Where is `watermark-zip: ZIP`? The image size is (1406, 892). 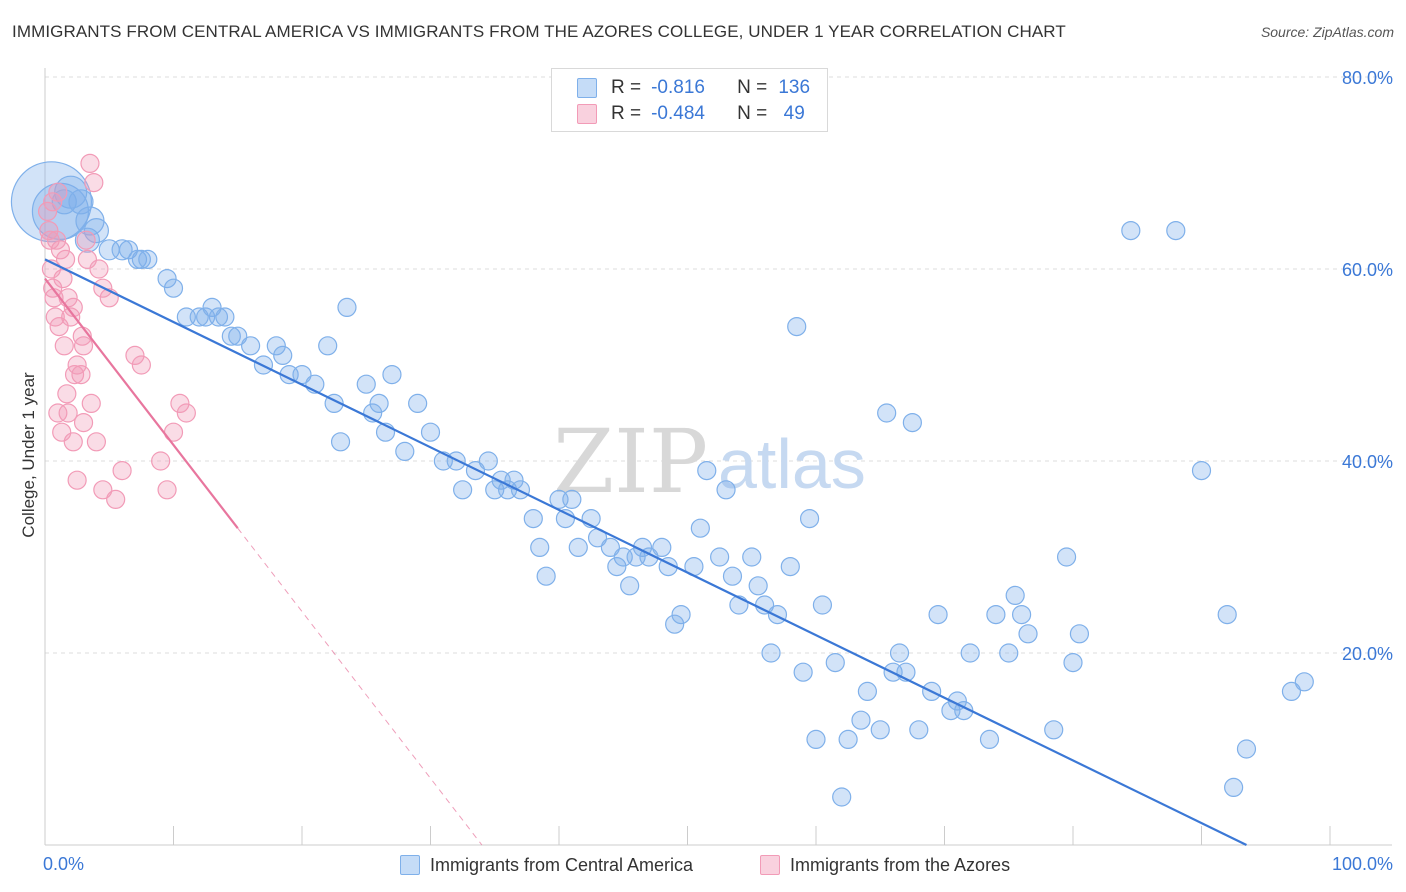 watermark-zip: ZIP is located at coordinates (630, 461).